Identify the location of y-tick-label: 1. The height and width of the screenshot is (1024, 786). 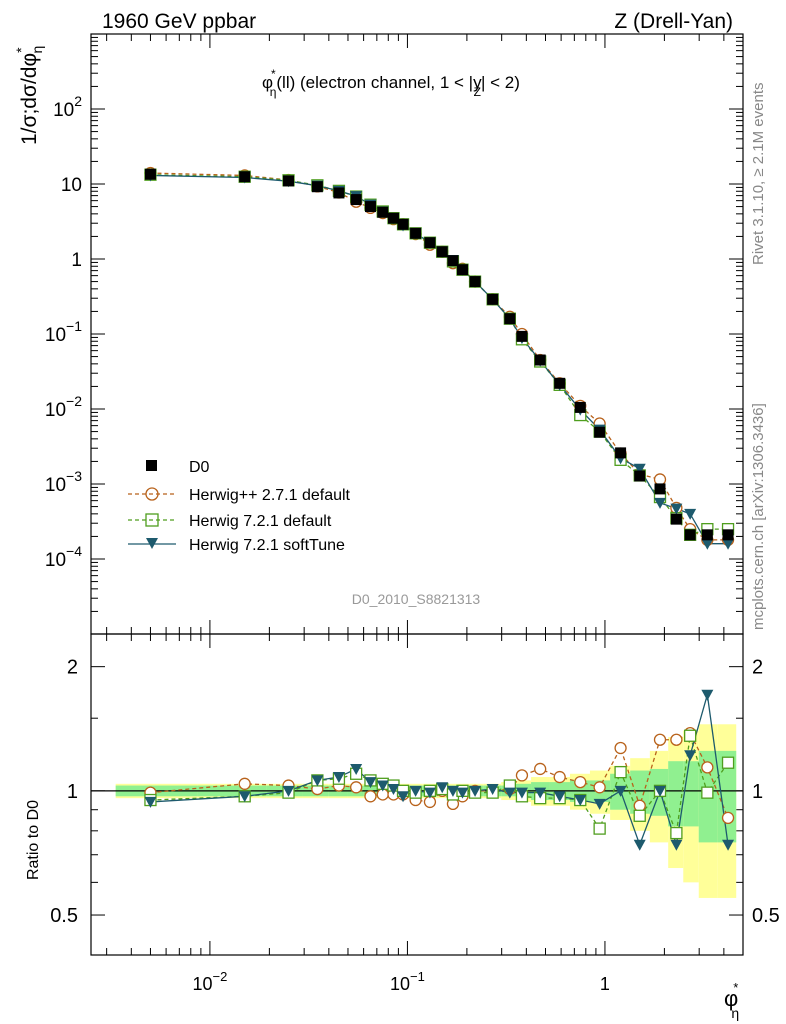
(76, 260).